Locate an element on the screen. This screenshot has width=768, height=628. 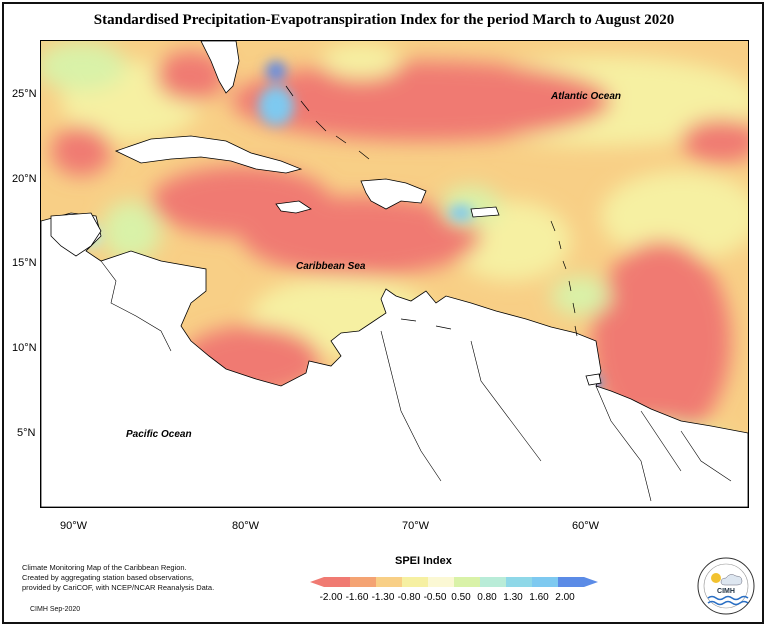
sun-icon is located at coordinates (716, 578).